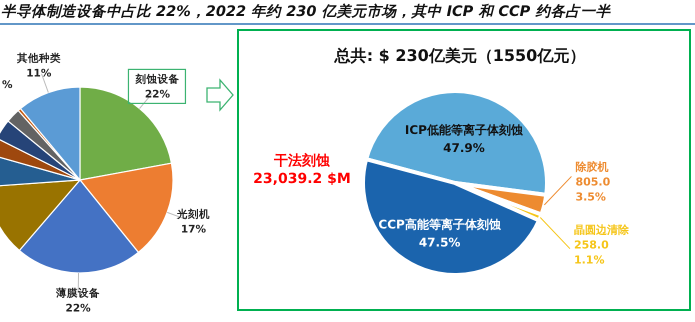 This screenshot has width=695, height=322. Describe the element at coordinates (463, 130) in the screenshot. I see `slice-label: ICP低能等离子体刻蚀` at that location.